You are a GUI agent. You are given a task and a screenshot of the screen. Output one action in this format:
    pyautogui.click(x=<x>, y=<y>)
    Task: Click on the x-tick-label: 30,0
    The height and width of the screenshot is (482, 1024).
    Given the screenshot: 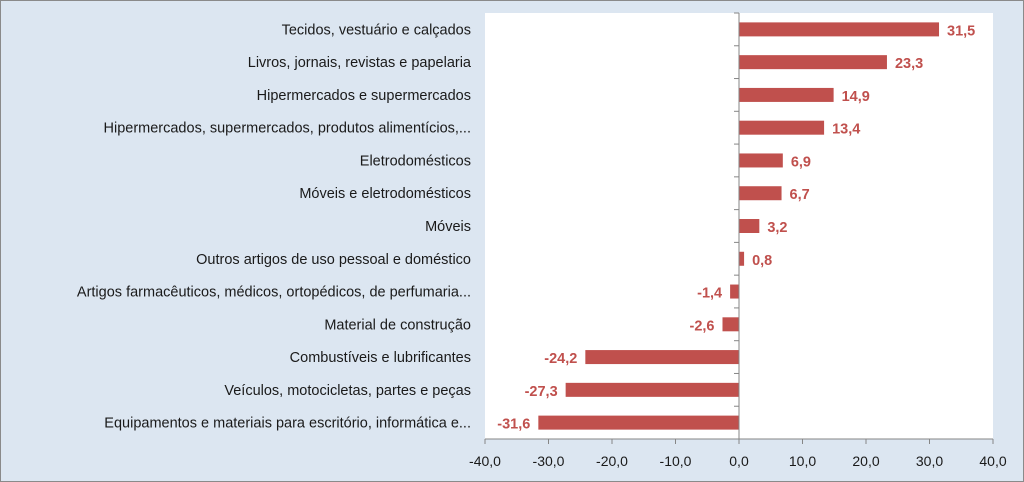 What is the action you would take?
    pyautogui.click(x=929, y=461)
    